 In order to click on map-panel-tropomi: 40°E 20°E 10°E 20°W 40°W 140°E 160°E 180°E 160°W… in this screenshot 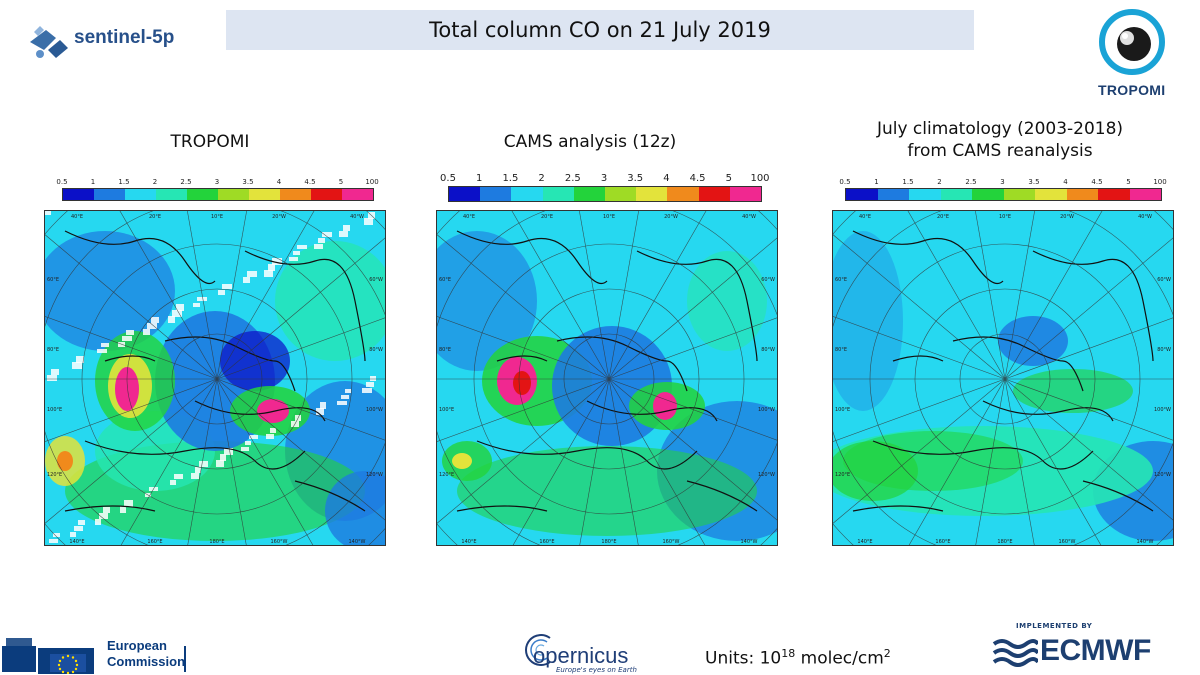, I will do `click(215, 378)`.